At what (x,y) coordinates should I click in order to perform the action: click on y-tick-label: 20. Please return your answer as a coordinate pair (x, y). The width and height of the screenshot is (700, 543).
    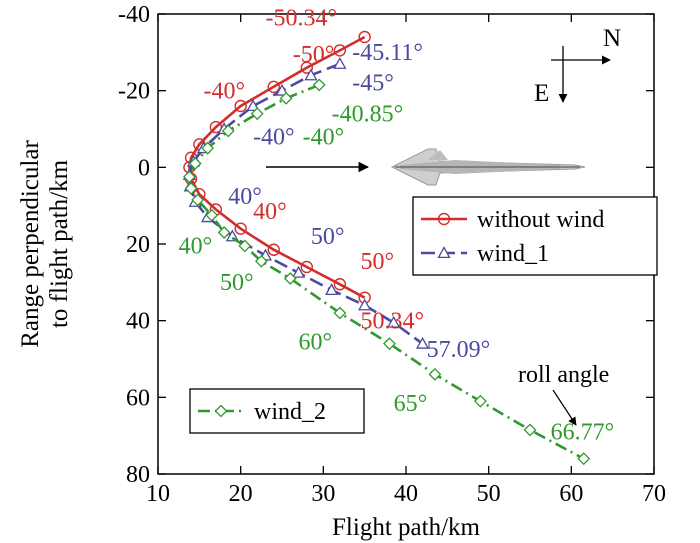
    Looking at the image, I should click on (138, 245).